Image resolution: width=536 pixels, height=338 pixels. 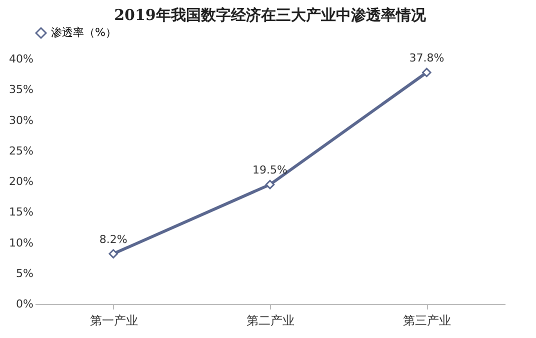 I want to click on data-label: 8.2%, so click(x=113, y=239).